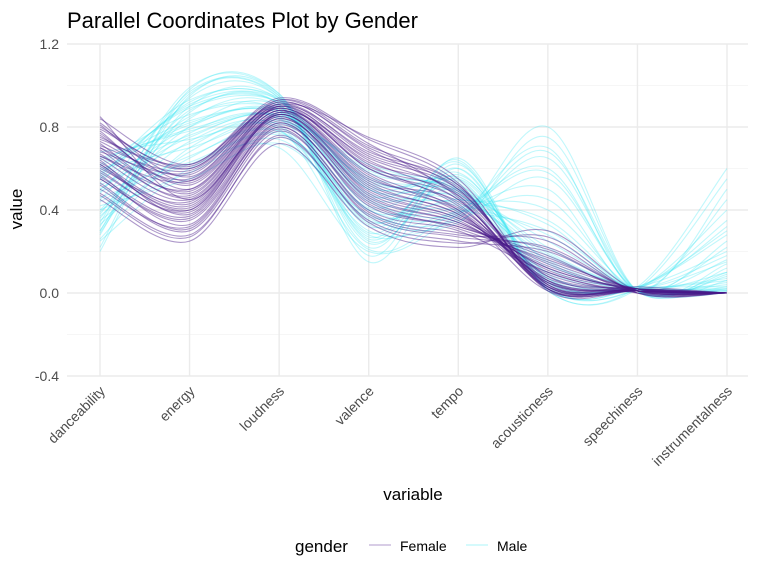 The height and width of the screenshot is (581, 768). I want to click on legend: gender Female Male, so click(411, 546).